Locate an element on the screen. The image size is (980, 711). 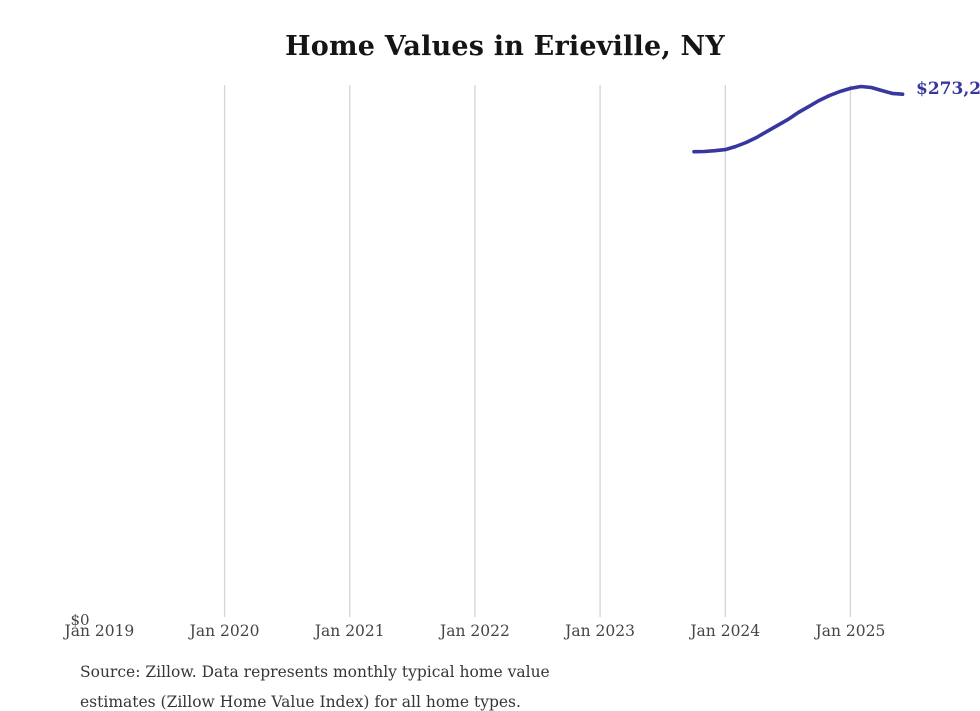
x-axis-tick-label: Jan 2020 is located at coordinates (224, 631).